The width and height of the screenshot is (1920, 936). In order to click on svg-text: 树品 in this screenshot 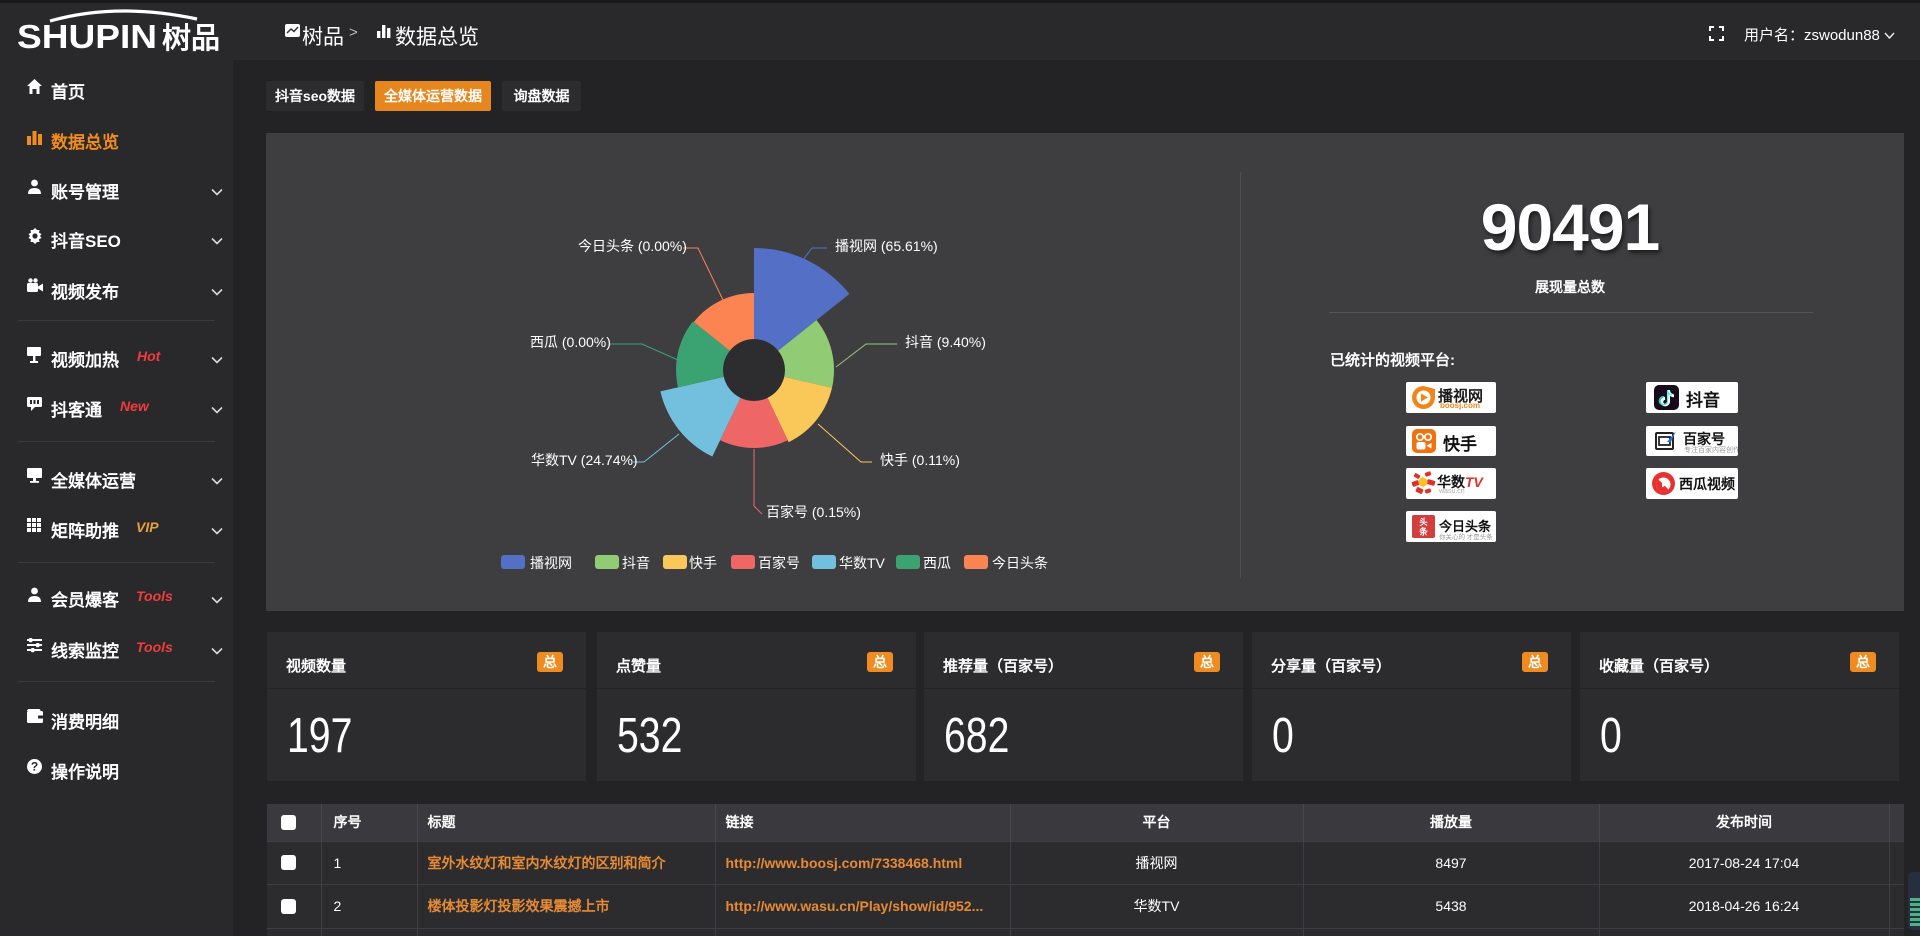, I will do `click(191, 38)`.